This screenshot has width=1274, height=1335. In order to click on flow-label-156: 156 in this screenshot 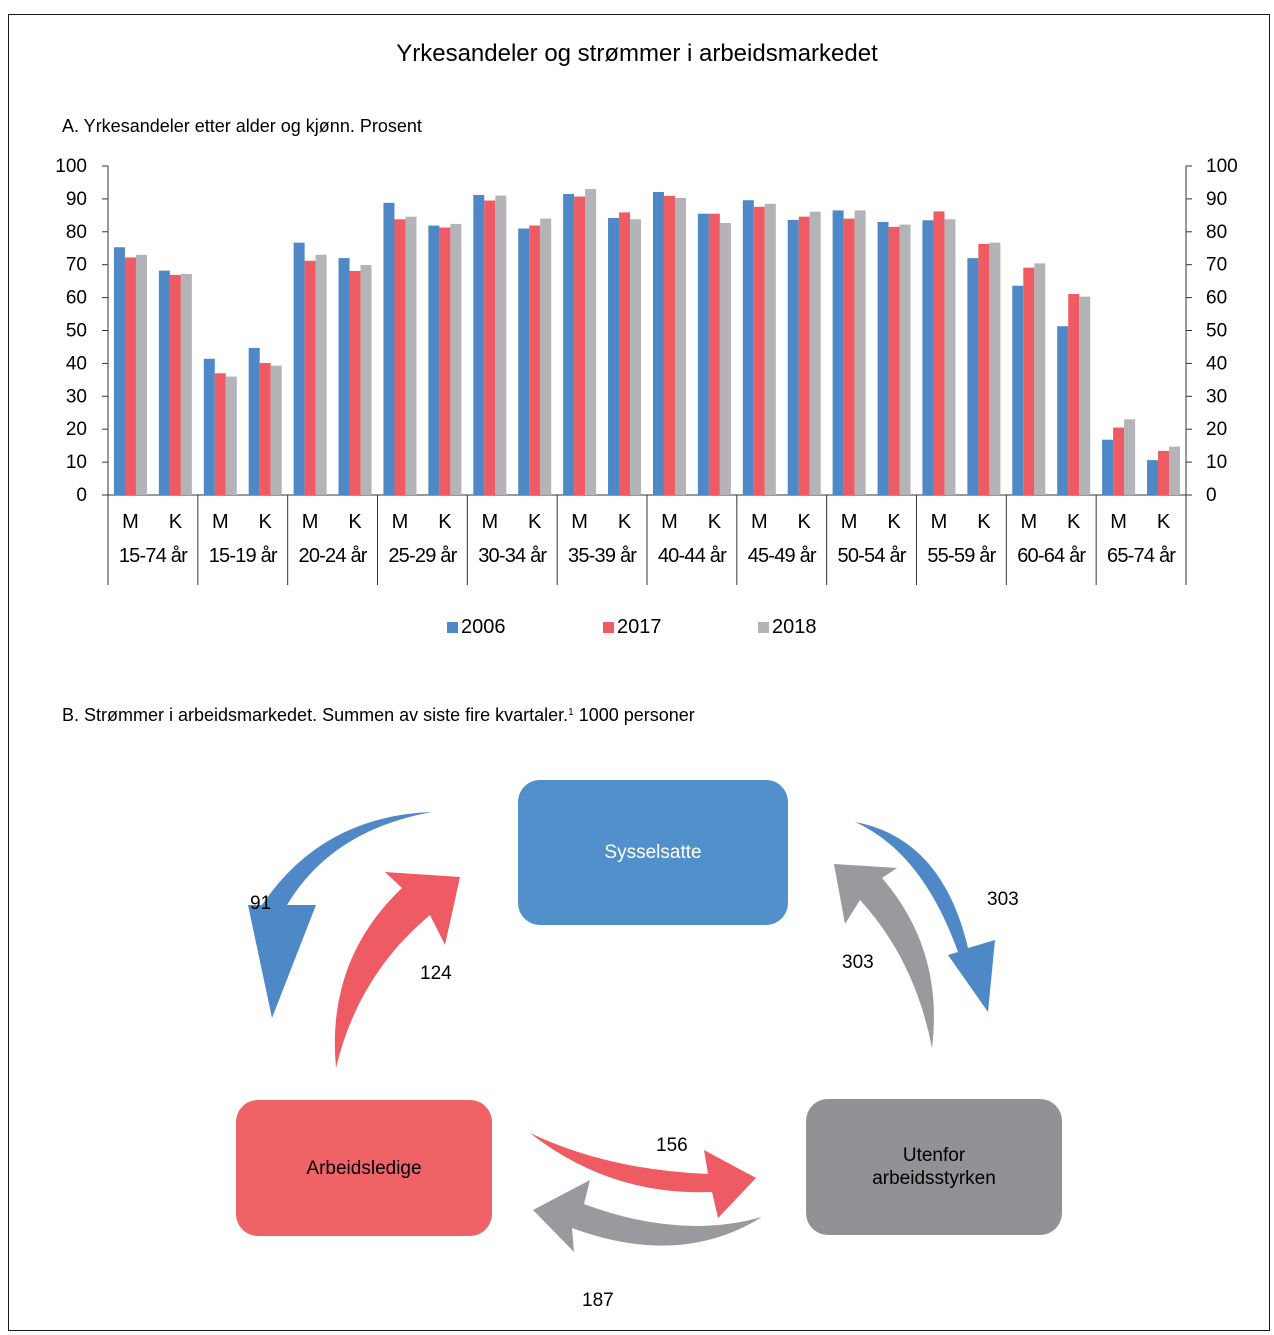, I will do `click(672, 1145)`.